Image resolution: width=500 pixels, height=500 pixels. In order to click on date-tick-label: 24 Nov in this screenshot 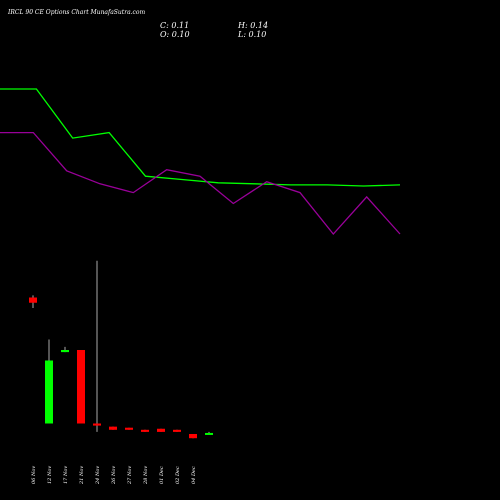, I will do `click(98, 475)`.